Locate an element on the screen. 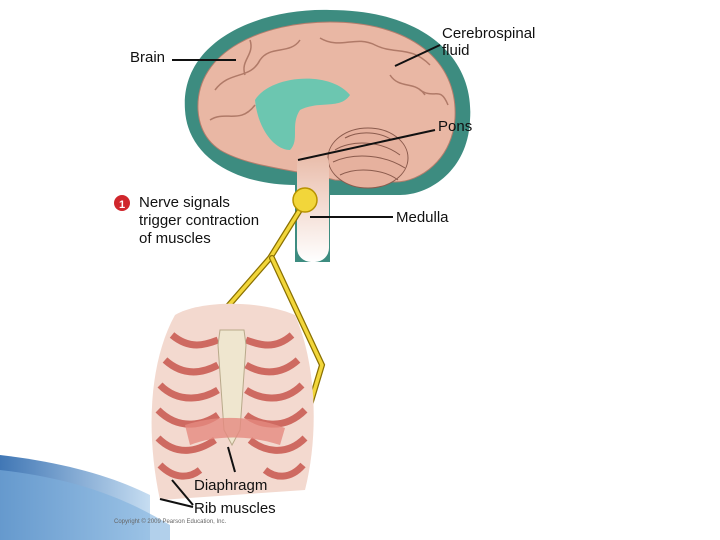 The width and height of the screenshot is (720, 540). label-line: fluid is located at coordinates (456, 50).